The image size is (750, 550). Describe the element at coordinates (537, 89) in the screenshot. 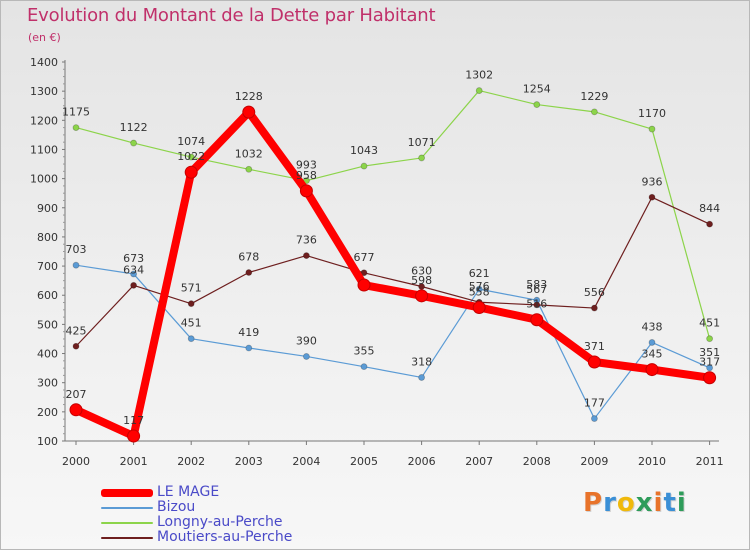

I see `data-label: 1254` at that location.